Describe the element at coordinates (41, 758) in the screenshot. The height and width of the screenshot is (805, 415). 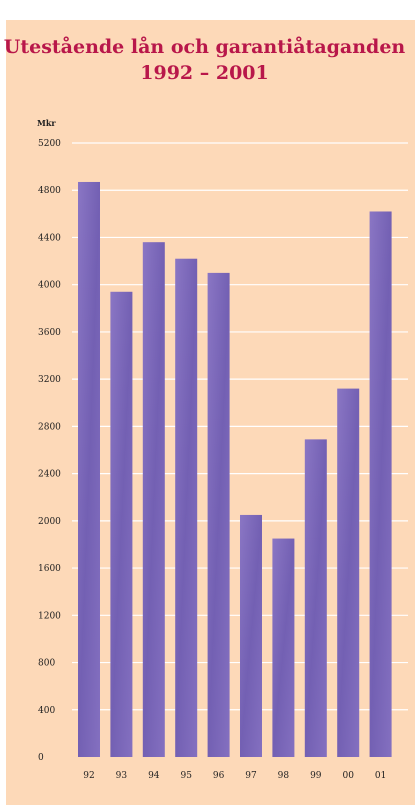
I see `y-tick-label: 0` at that location.